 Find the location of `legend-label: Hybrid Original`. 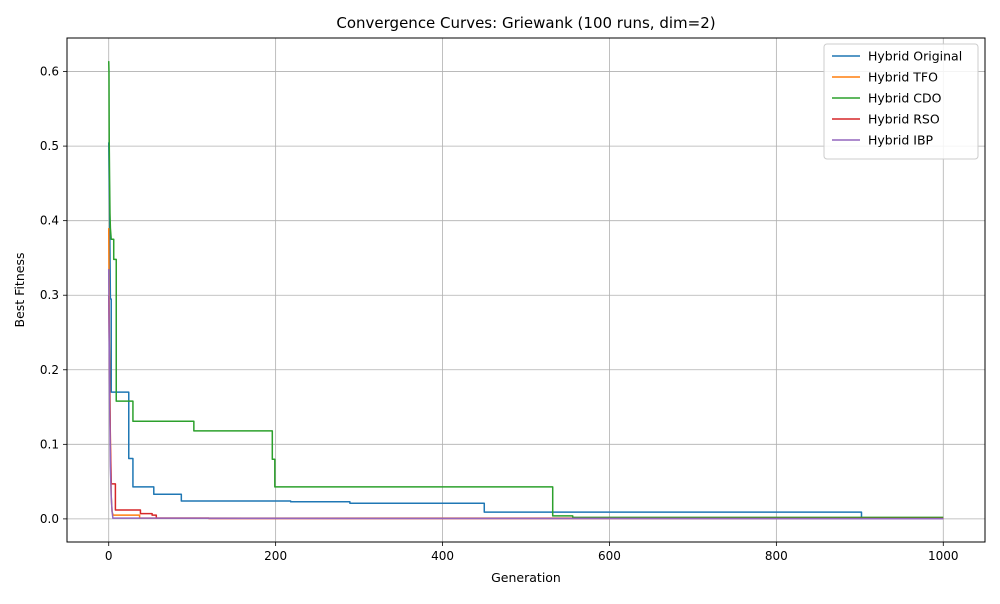

legend-label: Hybrid Original is located at coordinates (915, 56).